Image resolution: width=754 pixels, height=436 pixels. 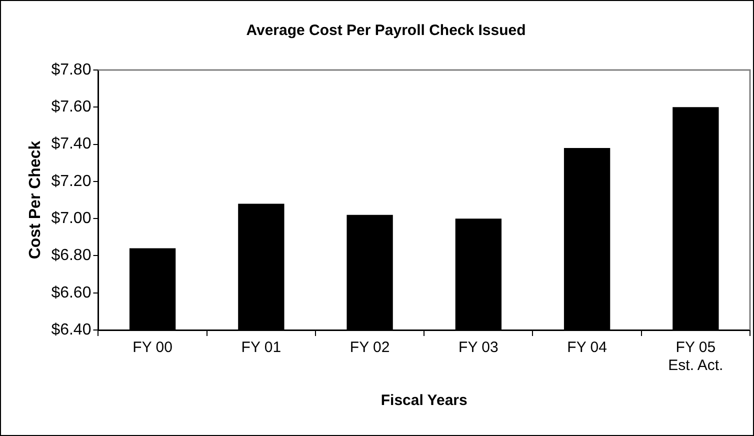 What do you see at coordinates (478, 347) in the screenshot?
I see `x-tick-label: FY 03` at bounding box center [478, 347].